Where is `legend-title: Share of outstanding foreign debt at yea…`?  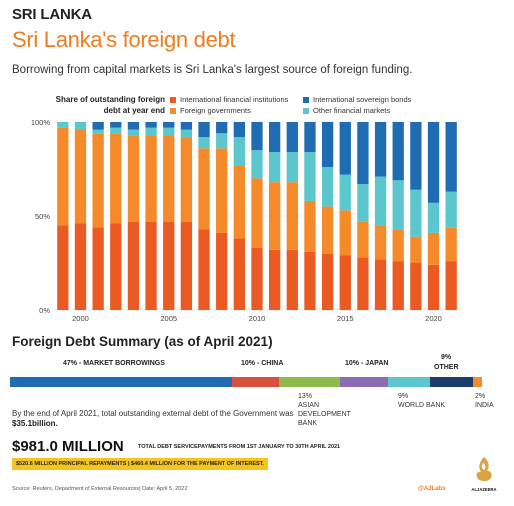 legend-title: Share of outstanding foreign debt at yea… is located at coordinates (110, 105).